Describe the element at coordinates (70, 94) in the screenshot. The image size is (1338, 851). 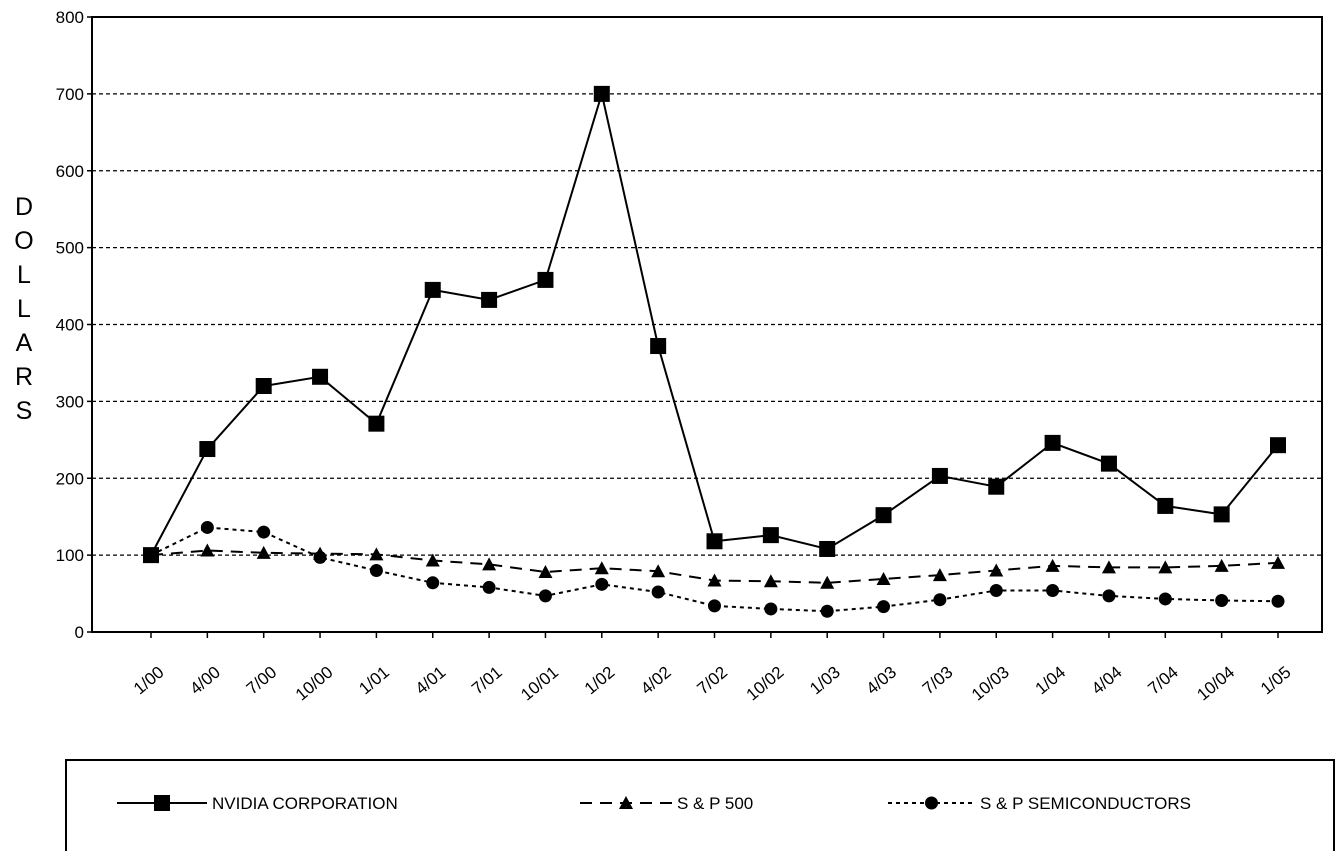
I see `y-tick-label: 700` at that location.